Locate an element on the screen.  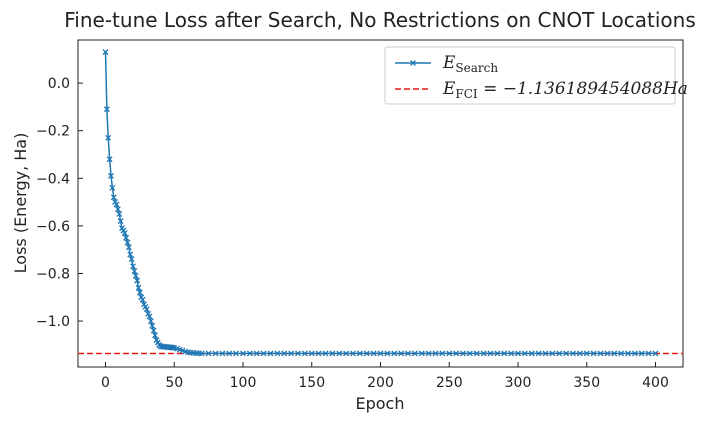
legend-label: ESearch is located at coordinates (470, 64).